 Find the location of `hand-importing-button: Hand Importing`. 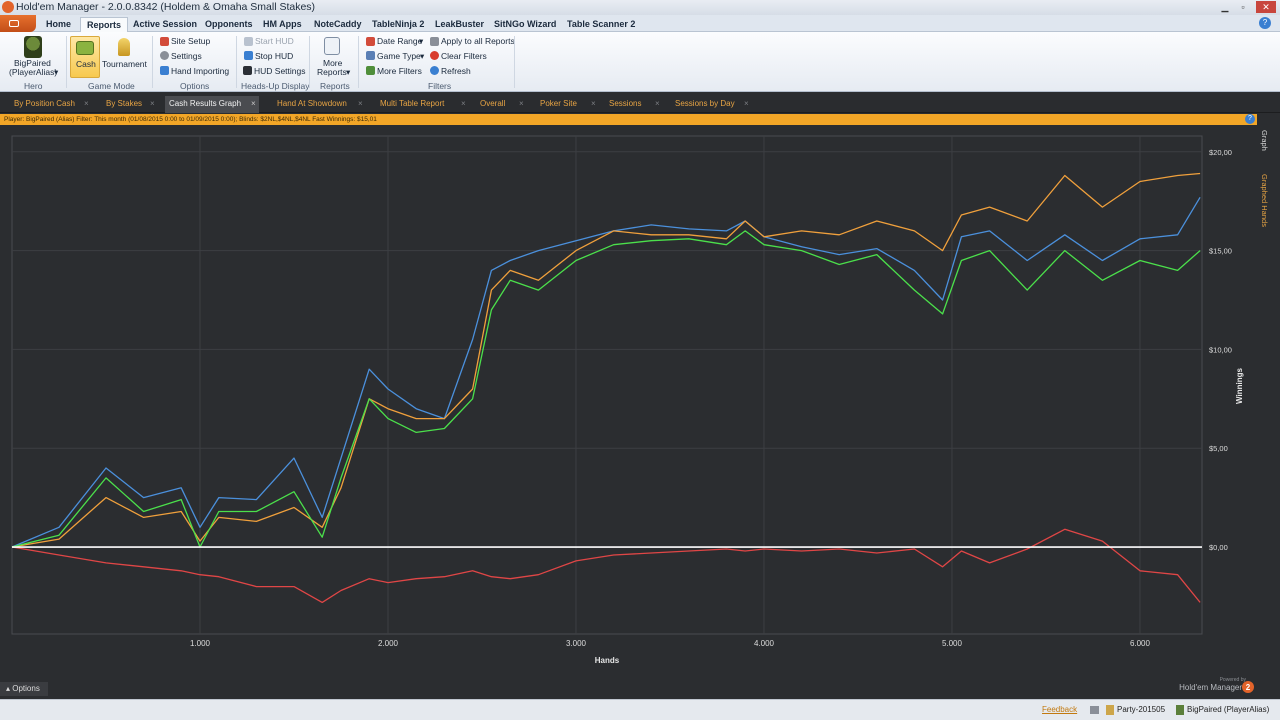

hand-importing-button: Hand Importing is located at coordinates (200, 71).